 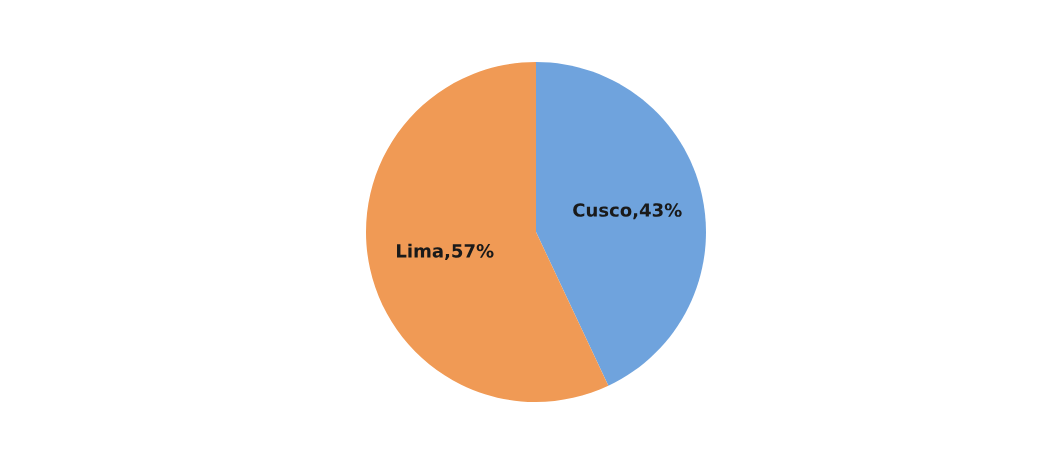 I want to click on slice-label: Cusco,43%, so click(x=627, y=211).